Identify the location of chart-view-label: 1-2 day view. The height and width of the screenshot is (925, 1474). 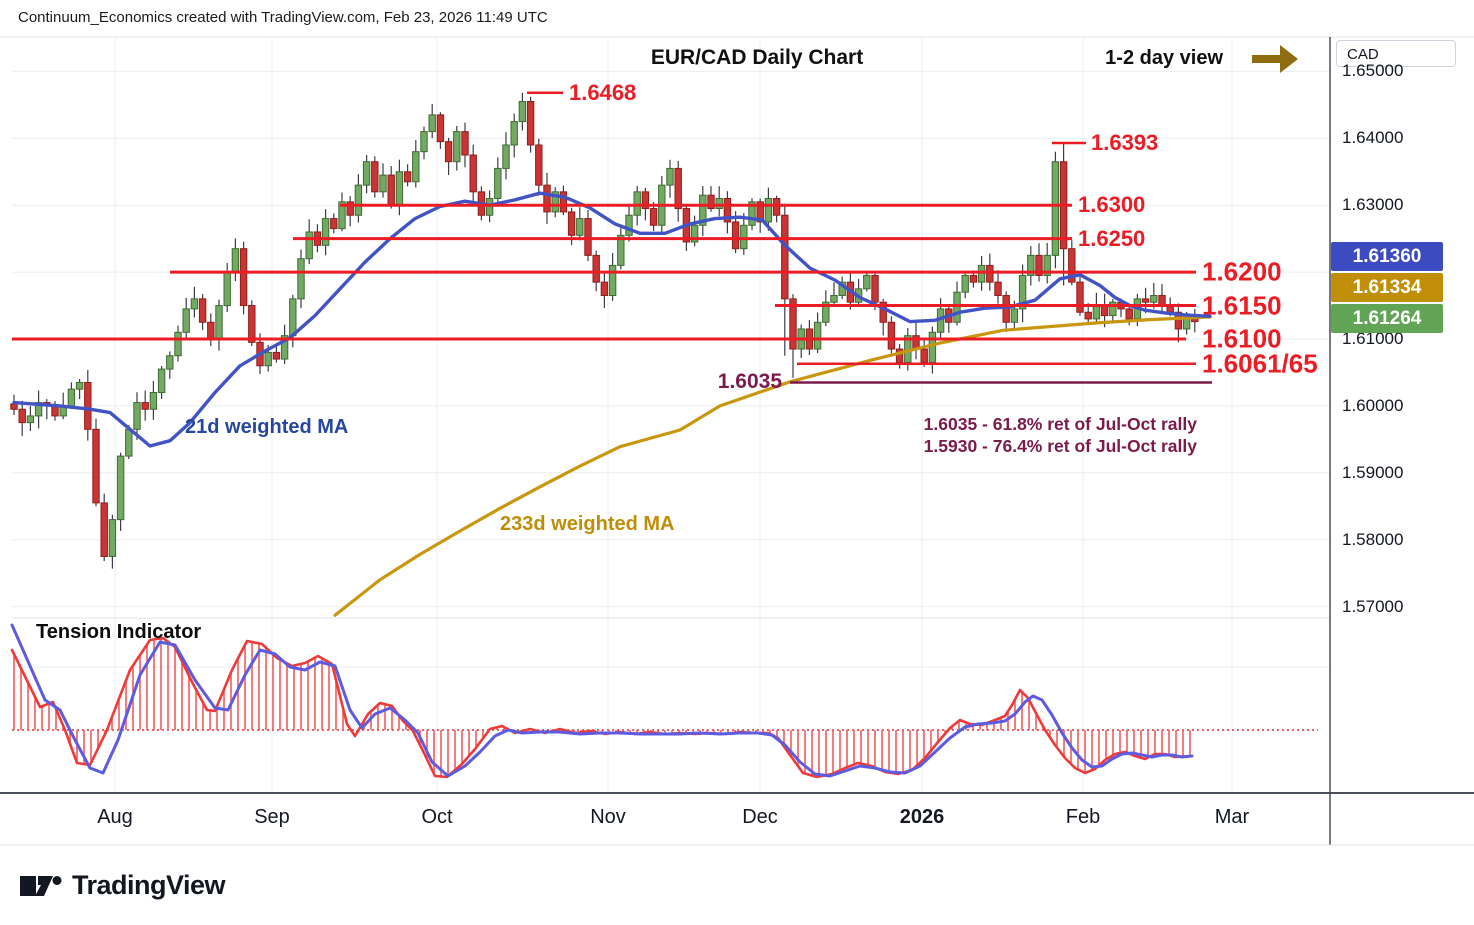
(1164, 58).